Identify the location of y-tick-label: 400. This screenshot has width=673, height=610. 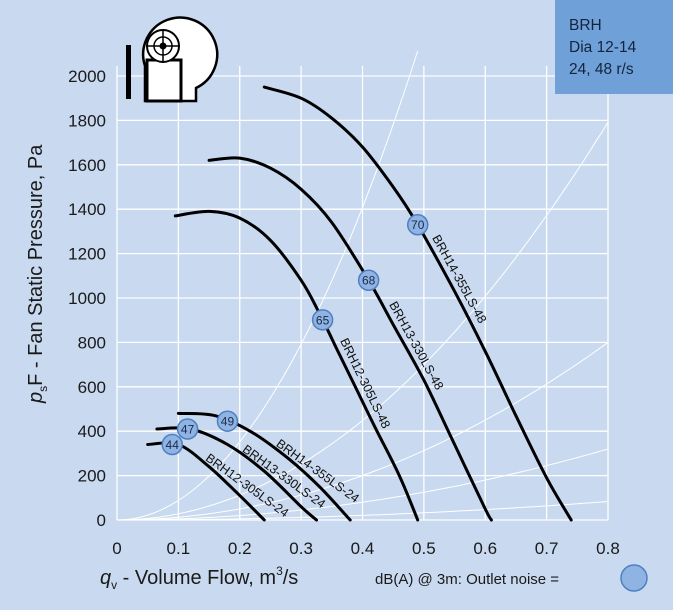
(92, 431).